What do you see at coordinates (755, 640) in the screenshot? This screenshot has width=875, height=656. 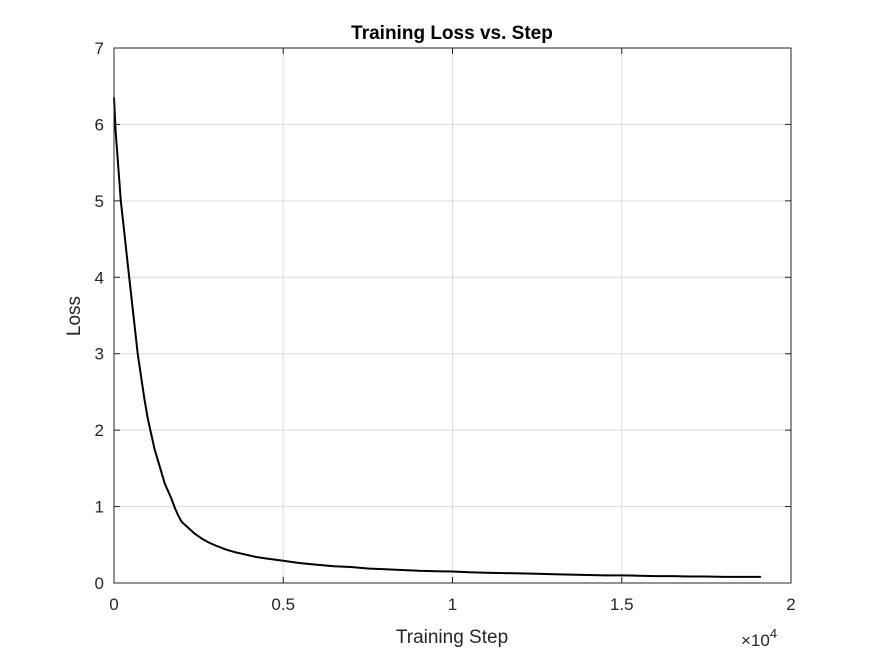 I see `x-exponent-base: ×10` at bounding box center [755, 640].